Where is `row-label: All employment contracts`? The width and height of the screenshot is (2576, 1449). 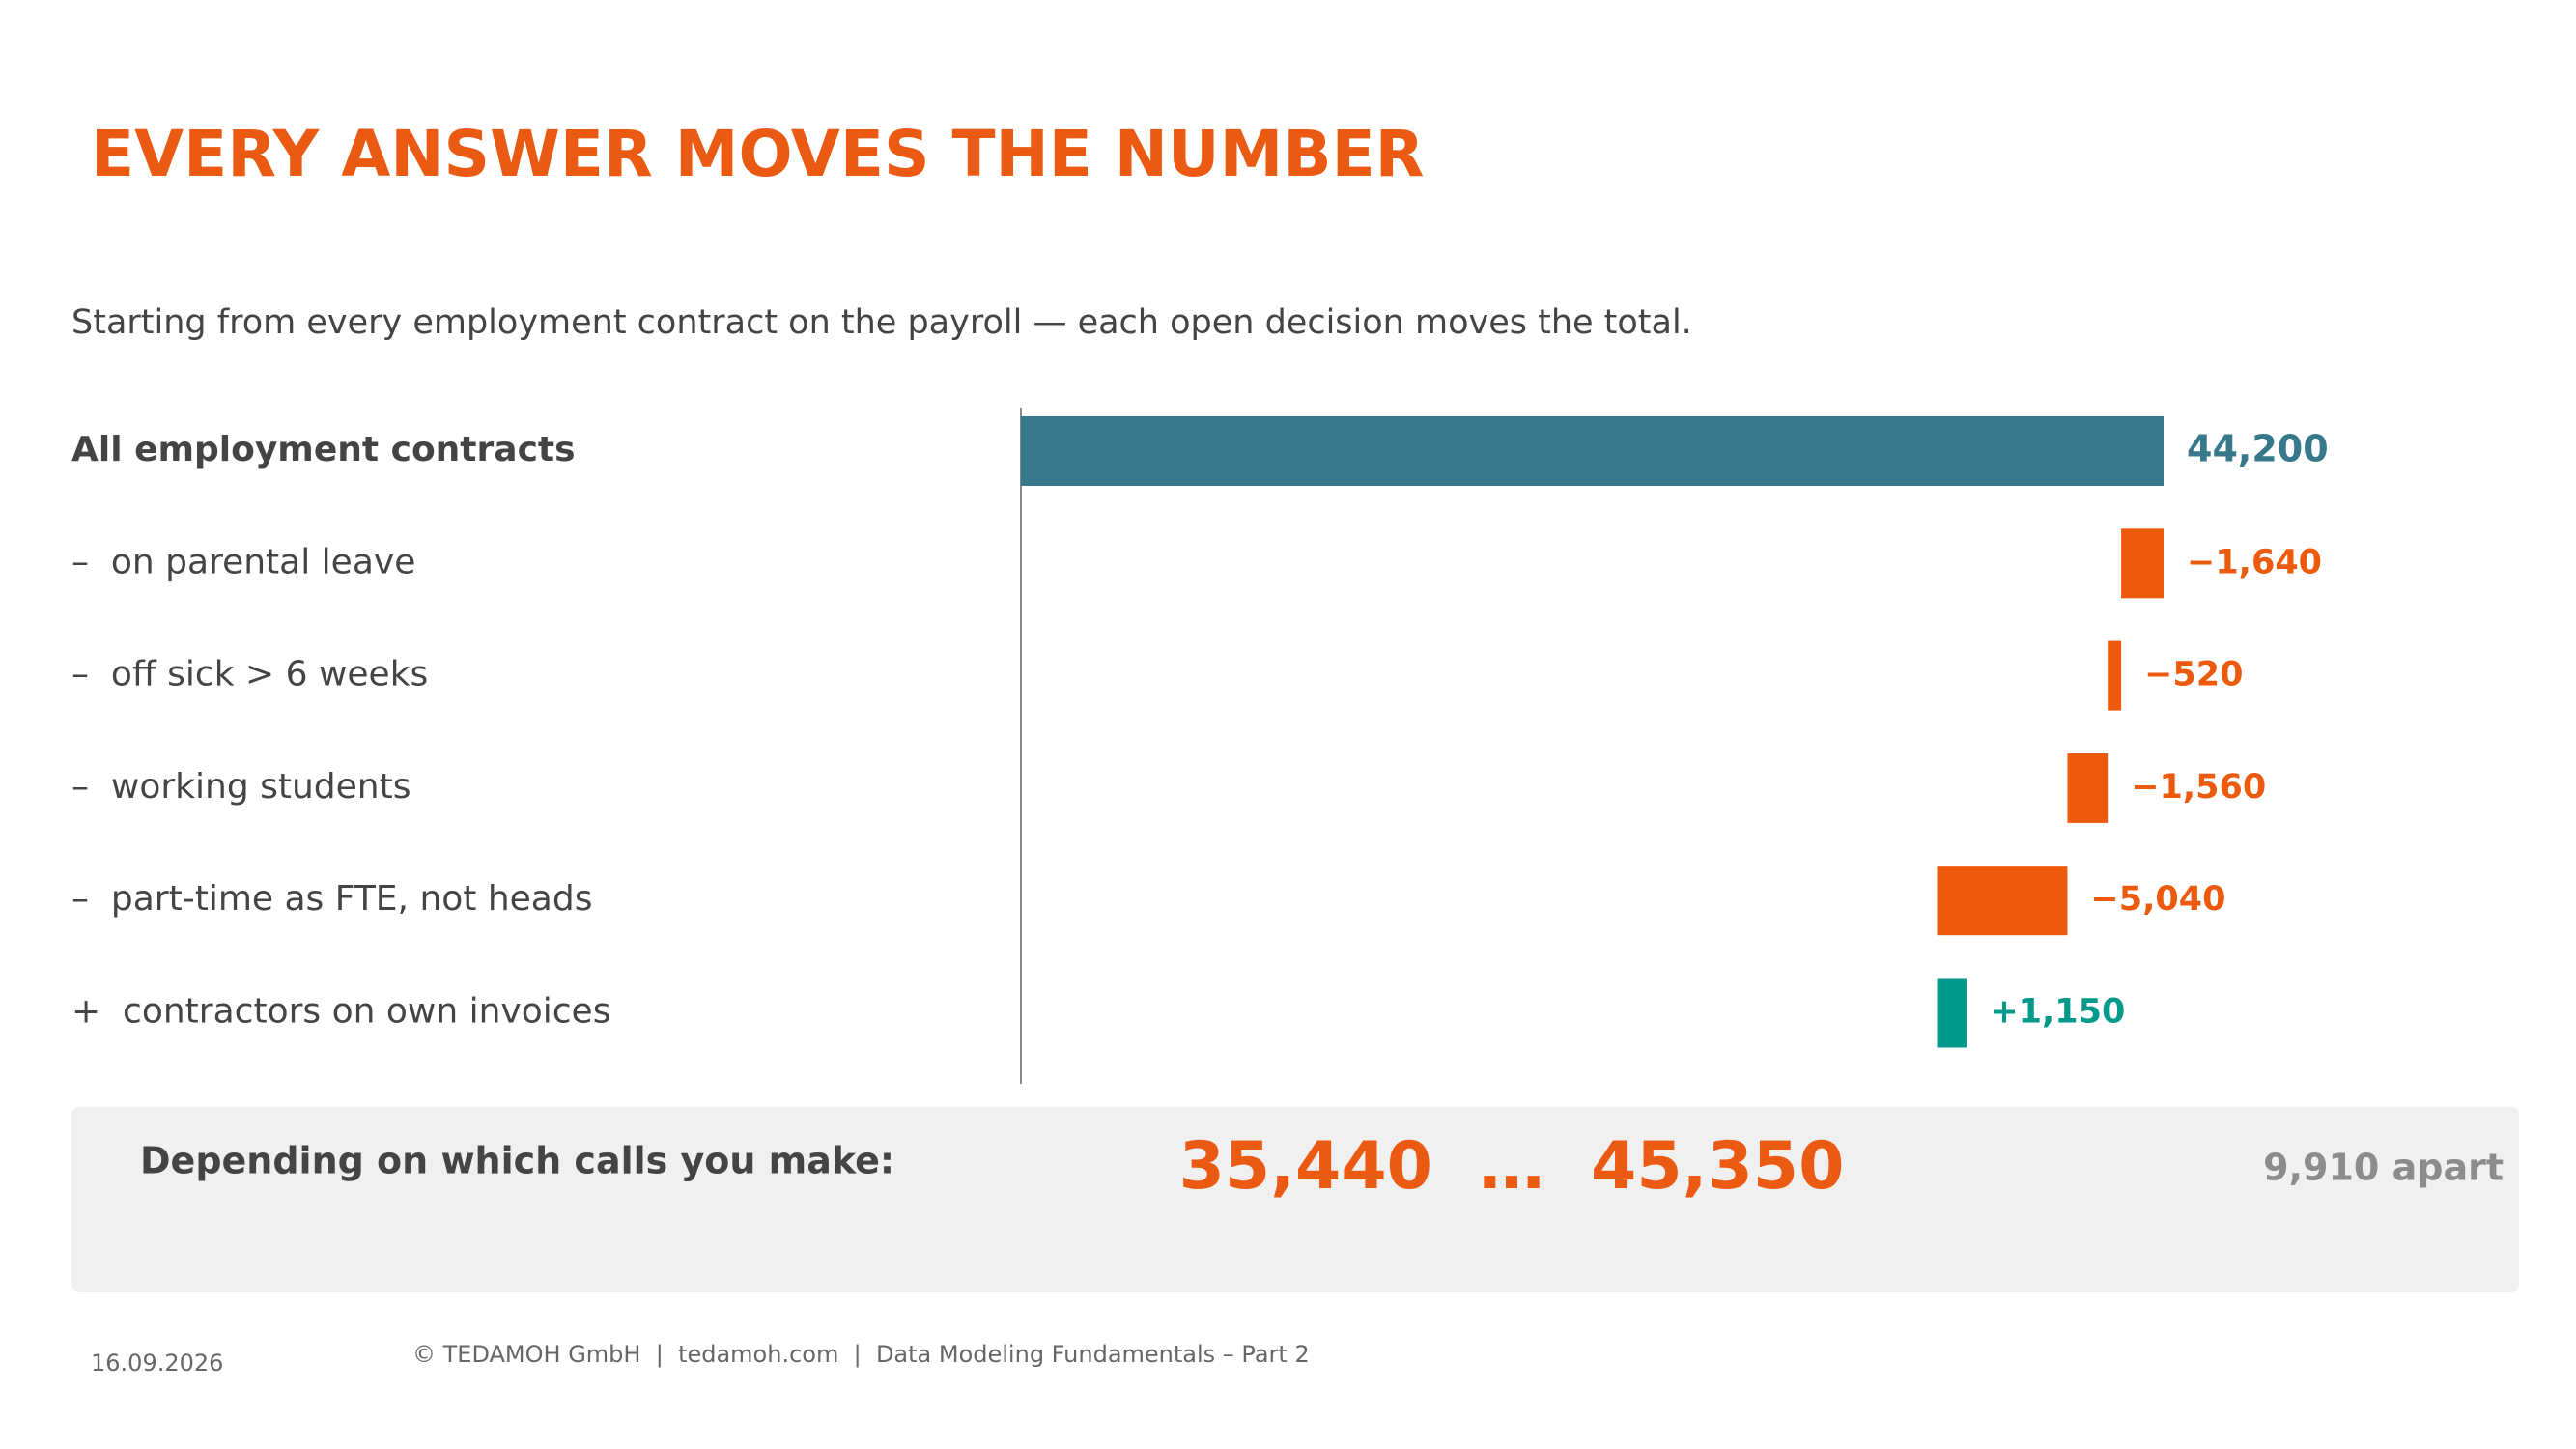 row-label: All employment contracts is located at coordinates (323, 449).